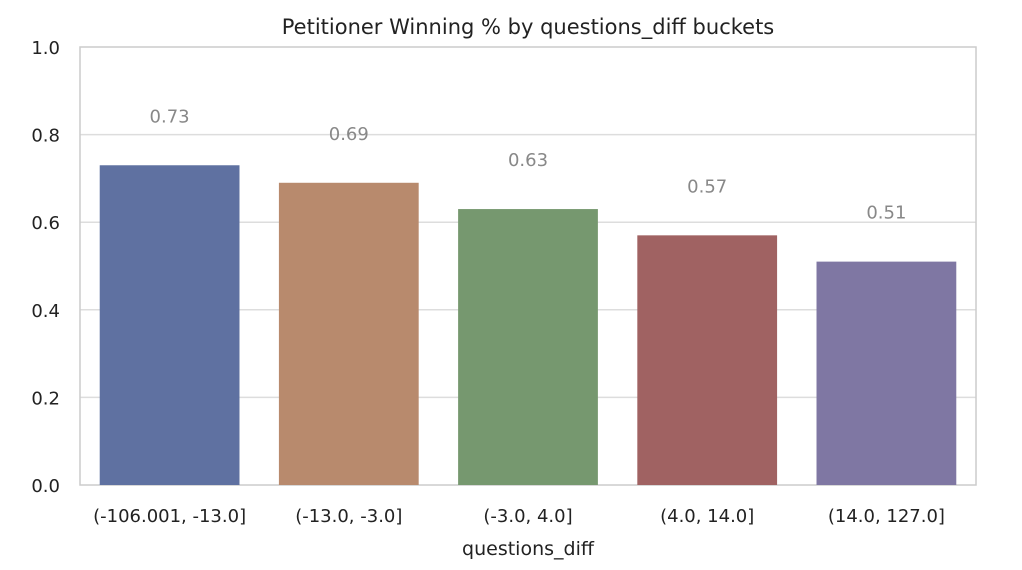  What do you see at coordinates (707, 186) in the screenshot?
I see `data-label: 0.57` at bounding box center [707, 186].